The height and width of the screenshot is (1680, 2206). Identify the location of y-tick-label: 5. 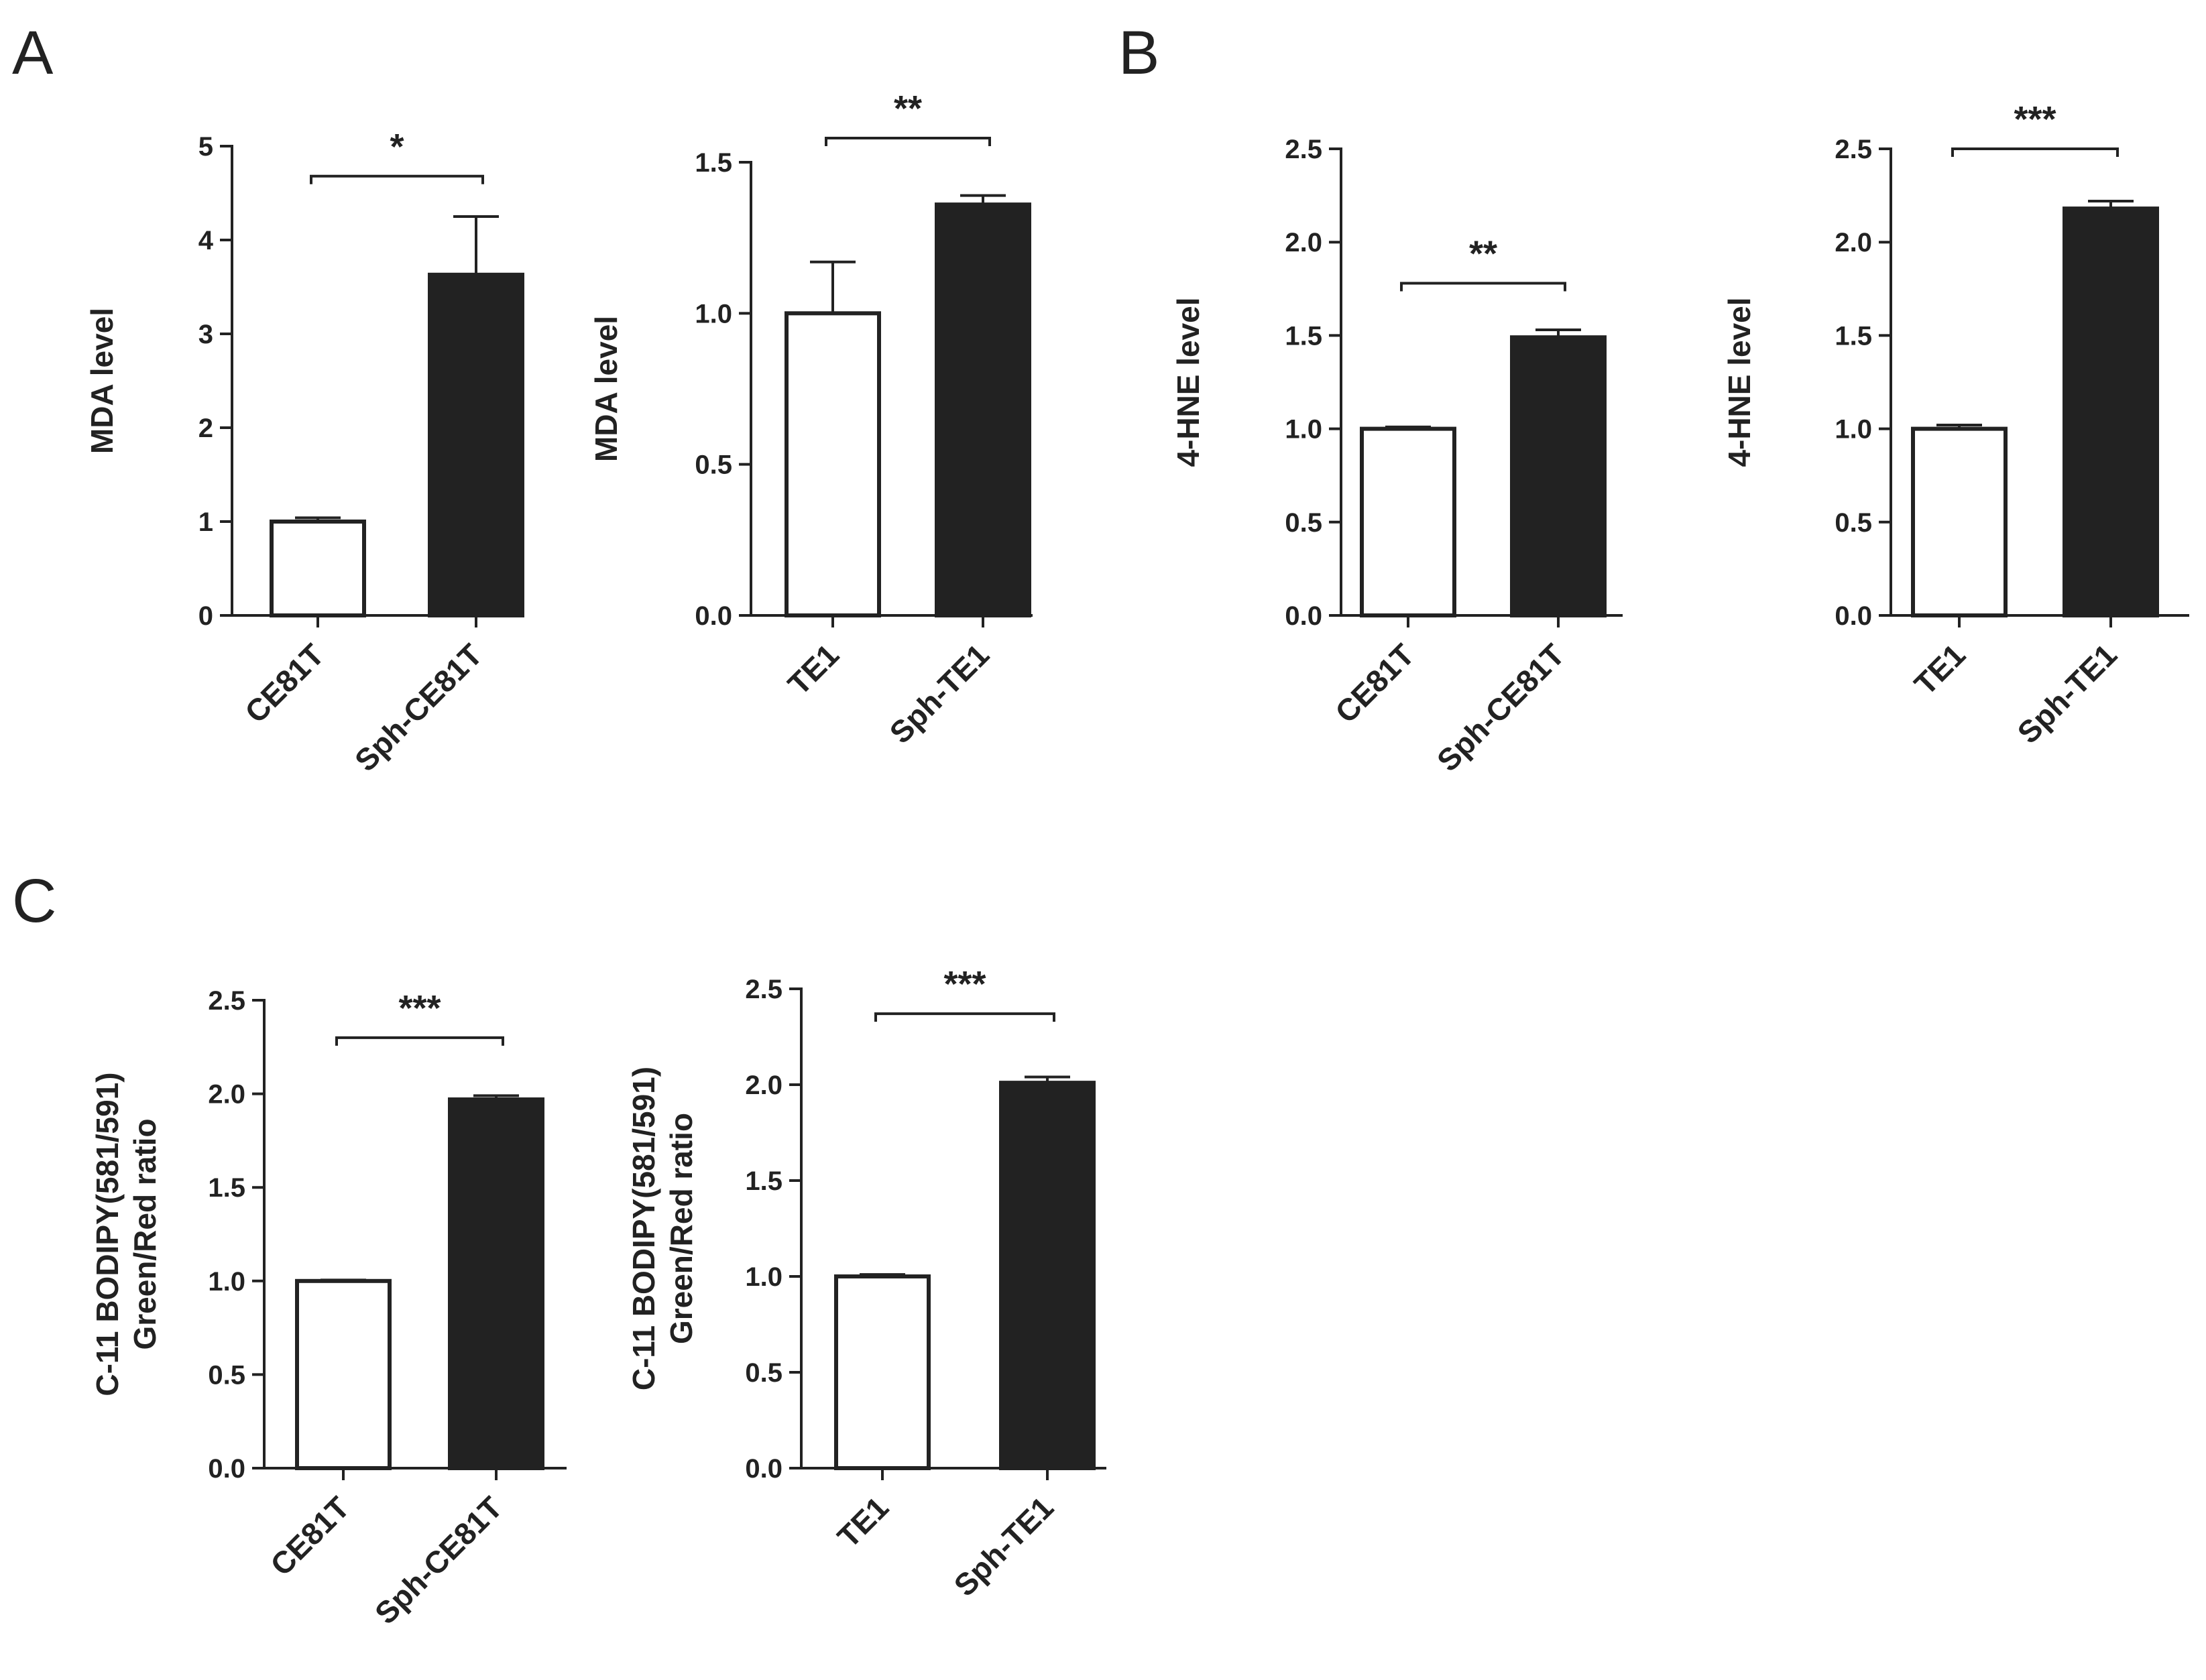
(205, 147).